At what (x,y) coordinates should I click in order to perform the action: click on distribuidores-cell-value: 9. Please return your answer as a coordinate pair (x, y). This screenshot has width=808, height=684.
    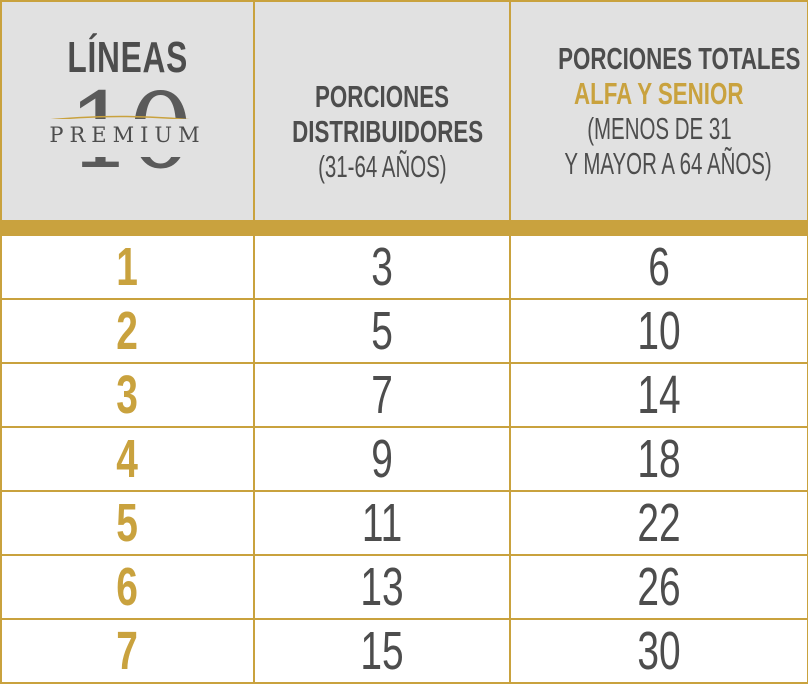
    Looking at the image, I should click on (382, 459).